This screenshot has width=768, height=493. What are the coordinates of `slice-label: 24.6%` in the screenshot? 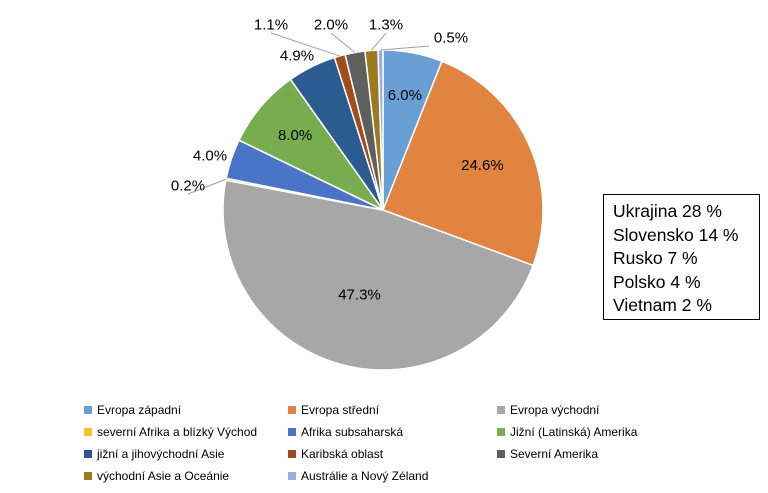 It's located at (482, 165).